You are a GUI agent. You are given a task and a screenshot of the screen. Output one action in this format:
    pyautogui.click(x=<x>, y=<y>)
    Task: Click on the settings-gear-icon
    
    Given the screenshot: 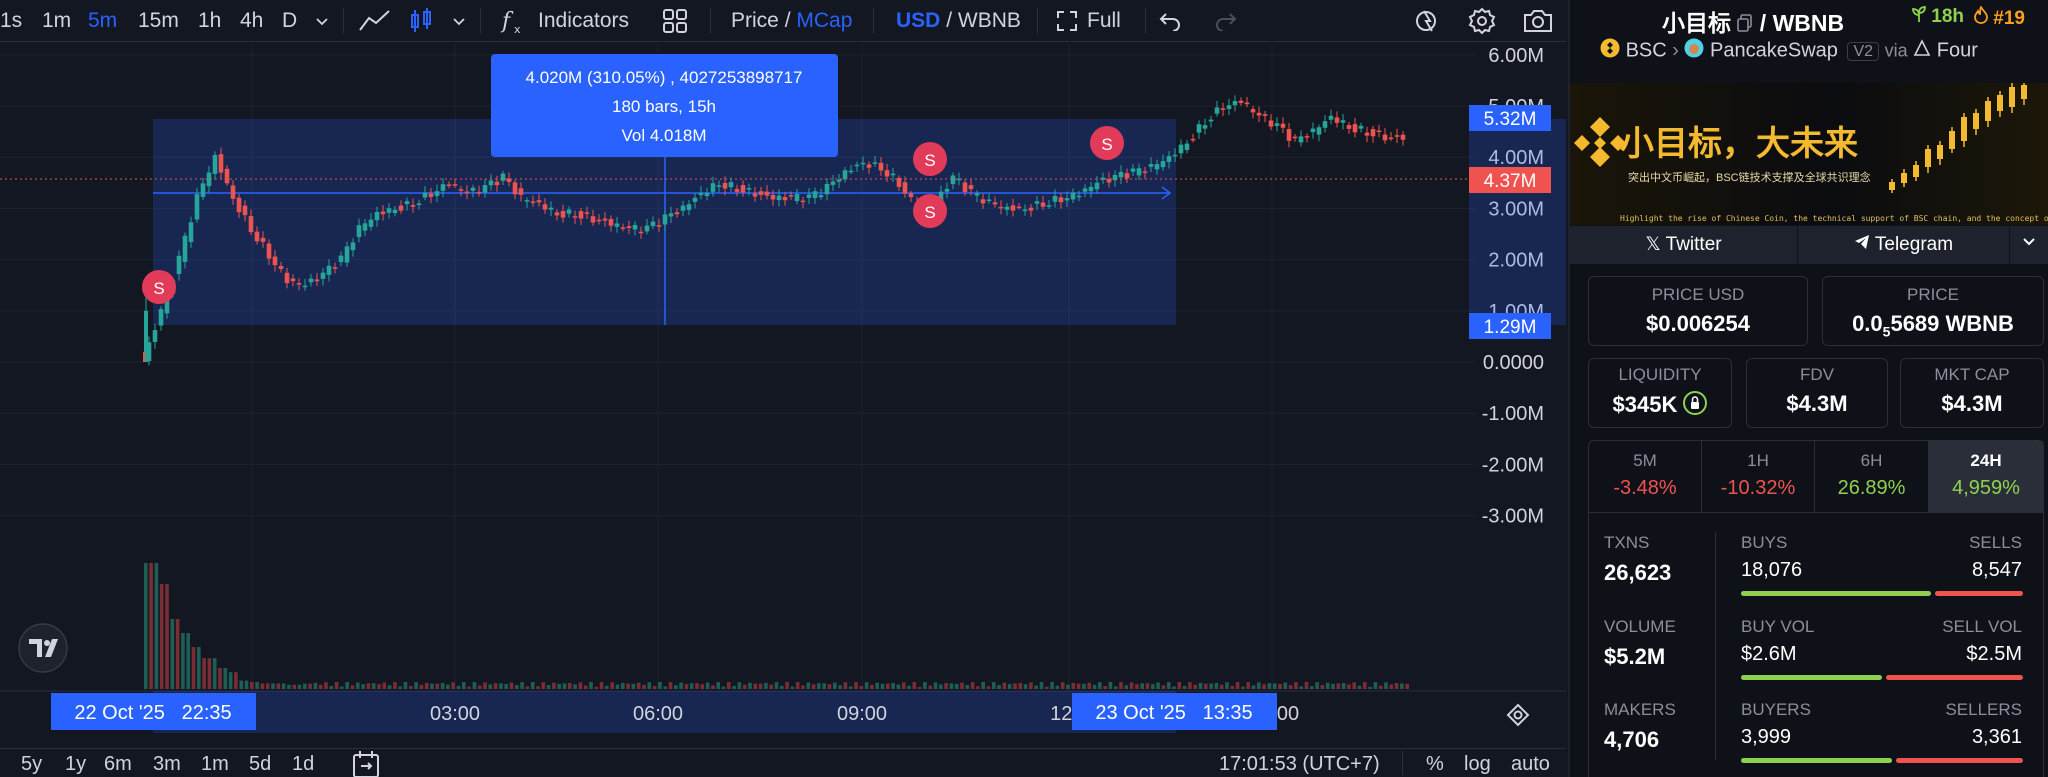 What is the action you would take?
    pyautogui.click(x=1482, y=21)
    